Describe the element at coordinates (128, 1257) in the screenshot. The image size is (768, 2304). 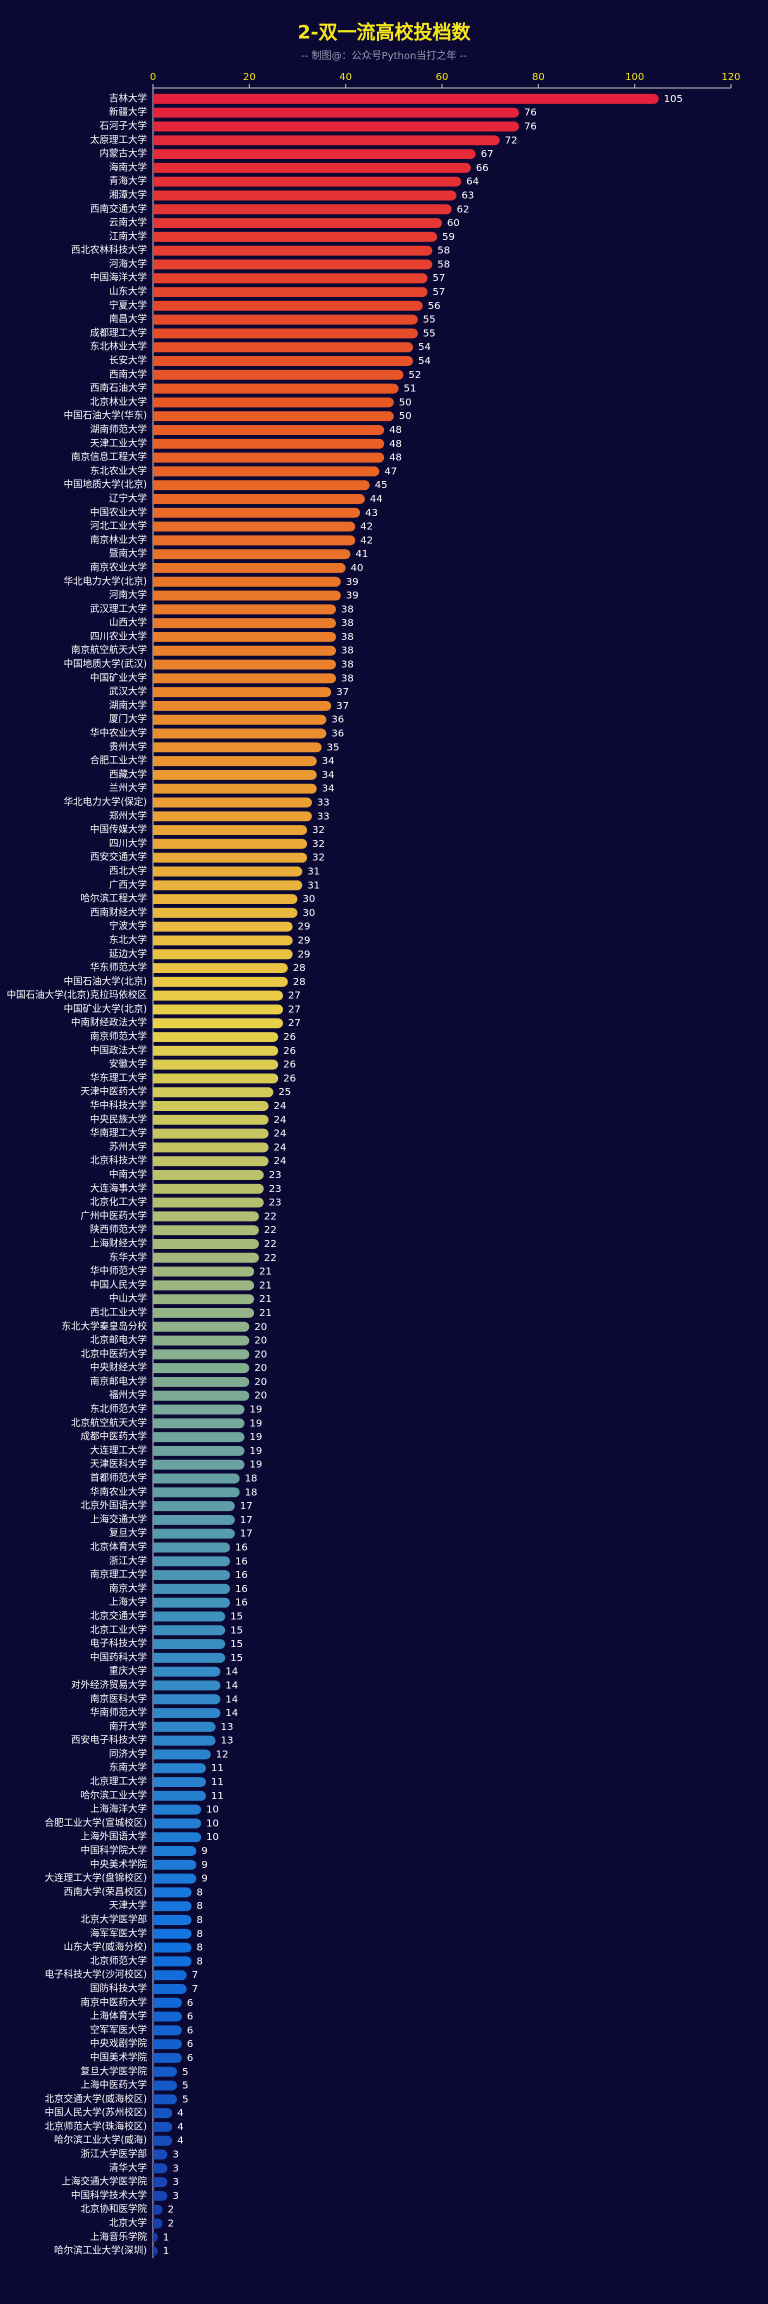
I see `y-tick-label: 东华大学` at that location.